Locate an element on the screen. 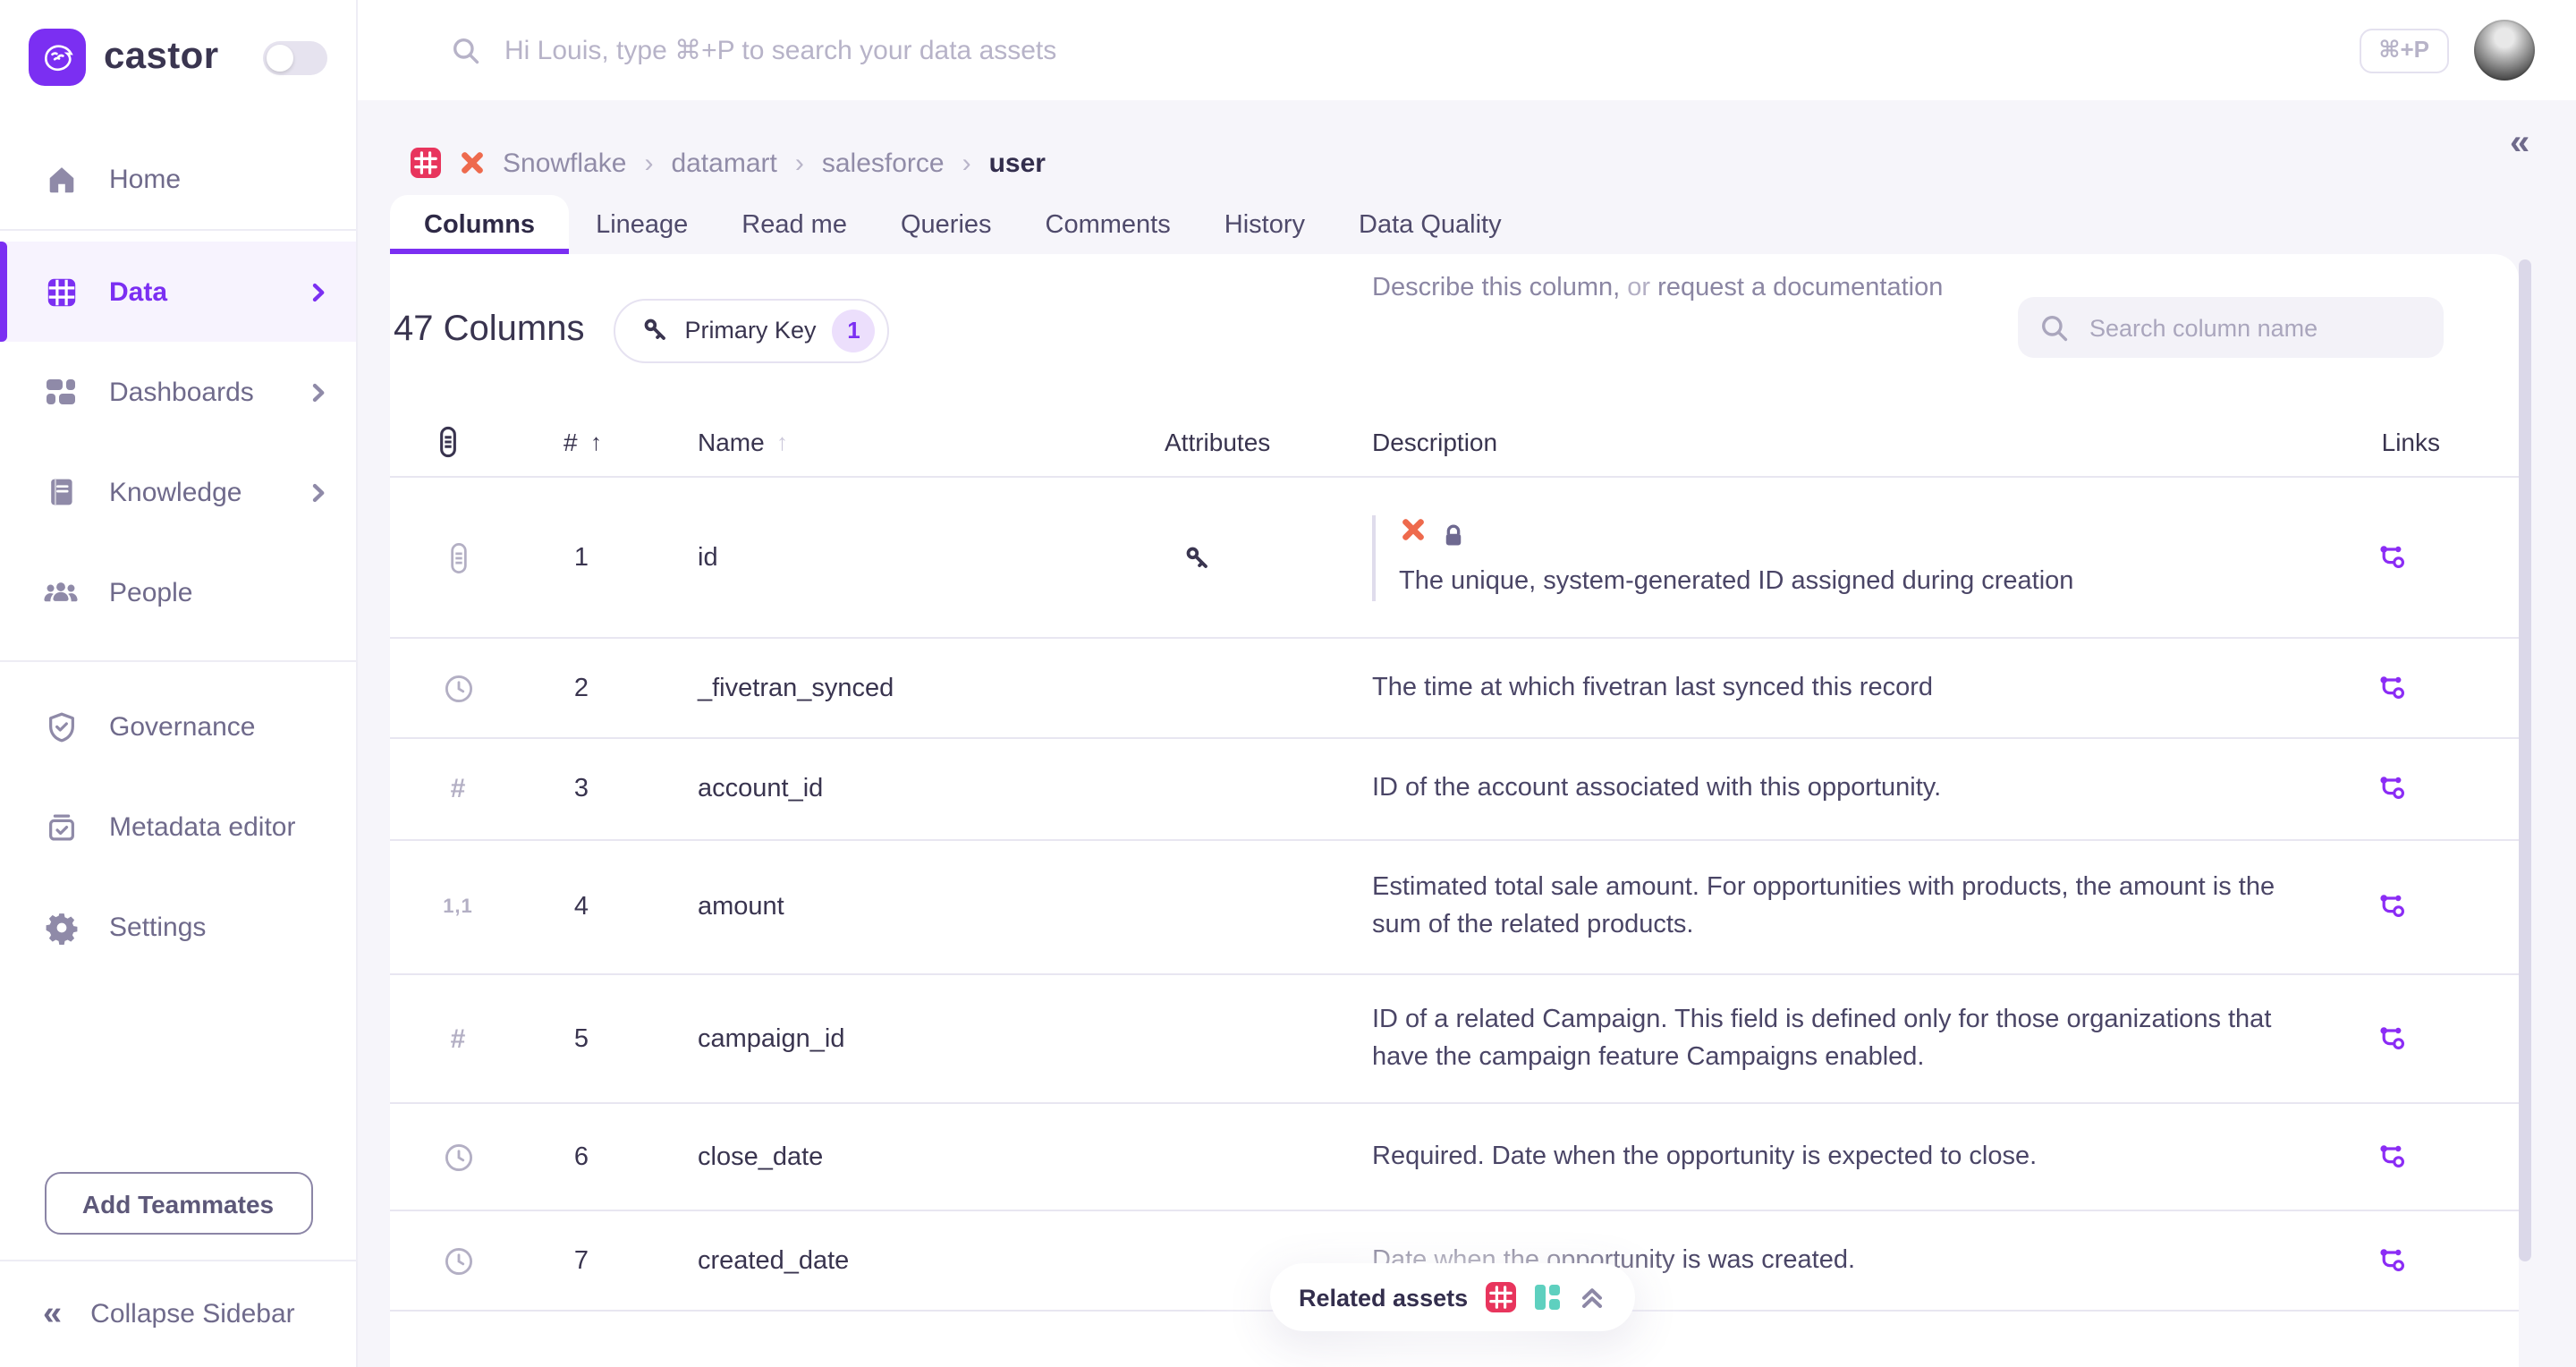 This screenshot has width=2576, height=1367. sidebar-item-label: Knowledge is located at coordinates (175, 492).